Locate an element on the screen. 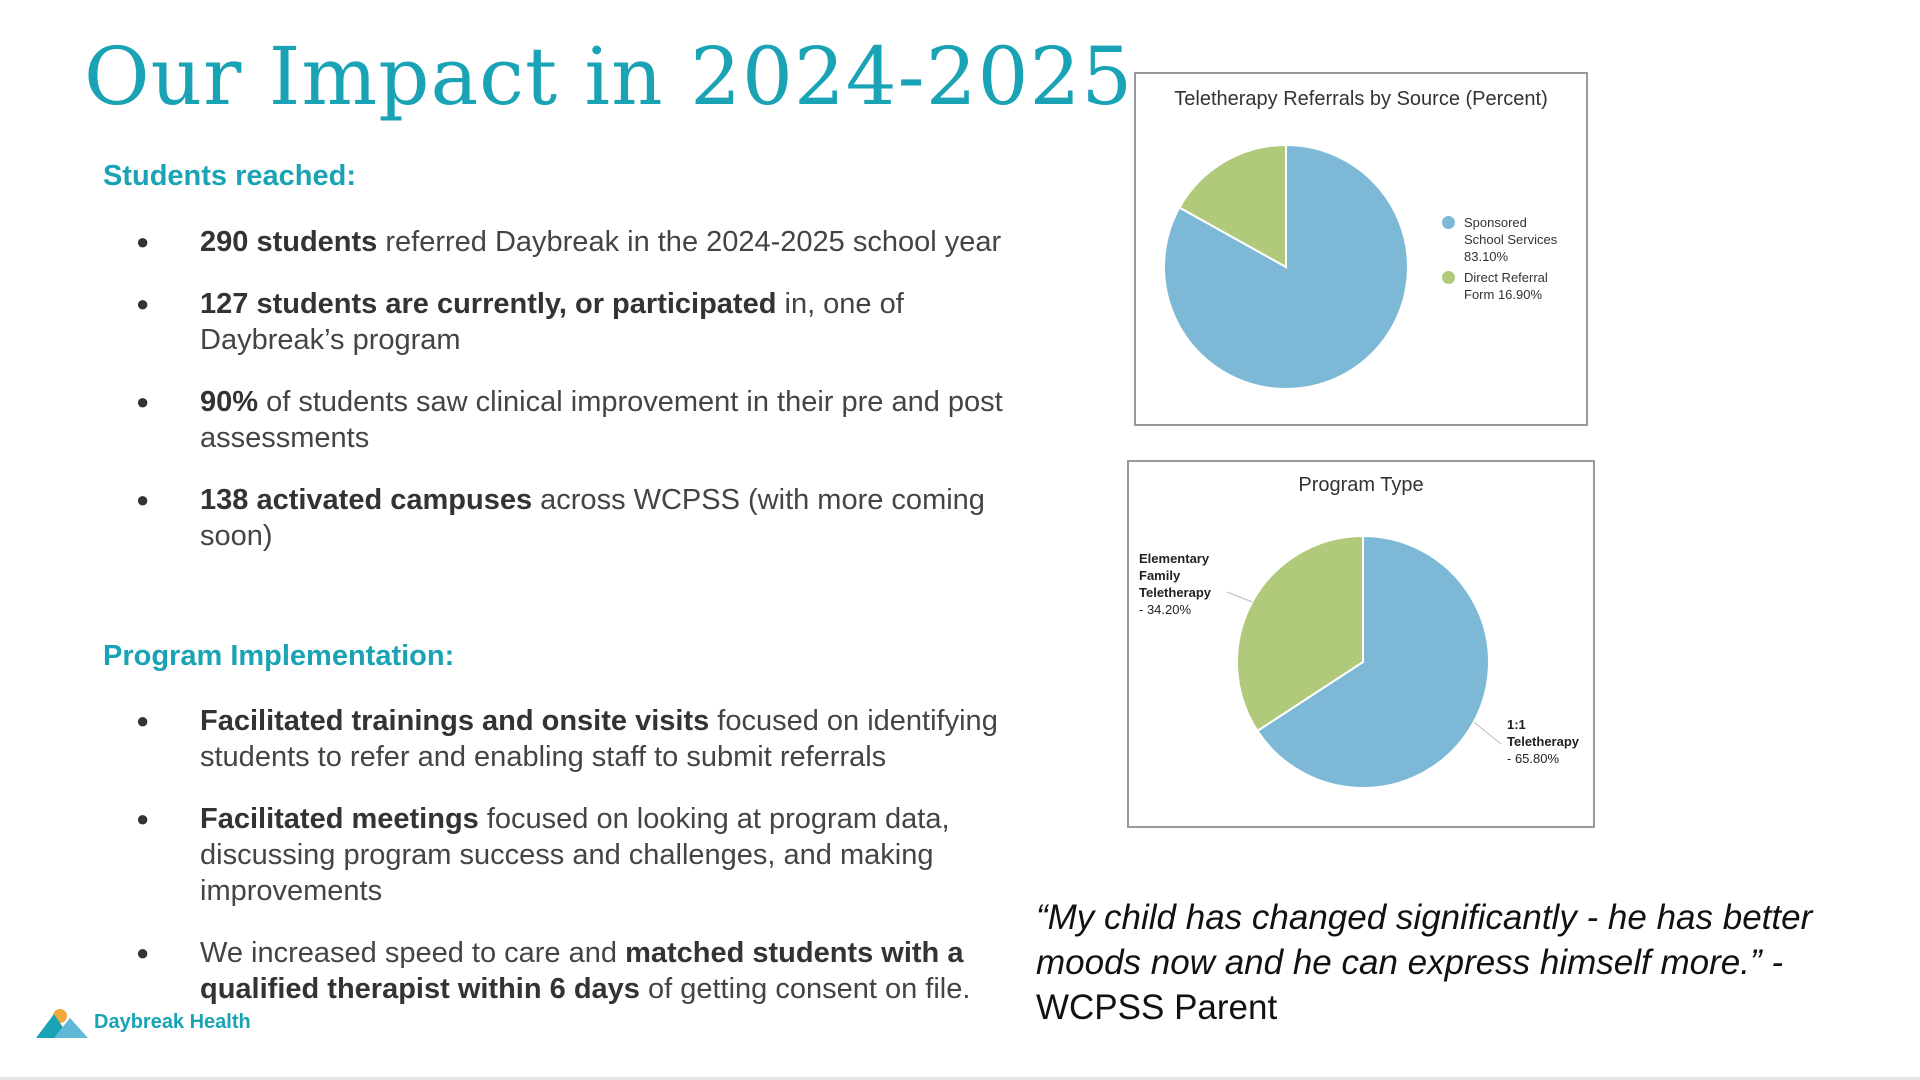 Image resolution: width=1920 pixels, height=1080 pixels. program-type-pie is located at coordinates (1364, 661).